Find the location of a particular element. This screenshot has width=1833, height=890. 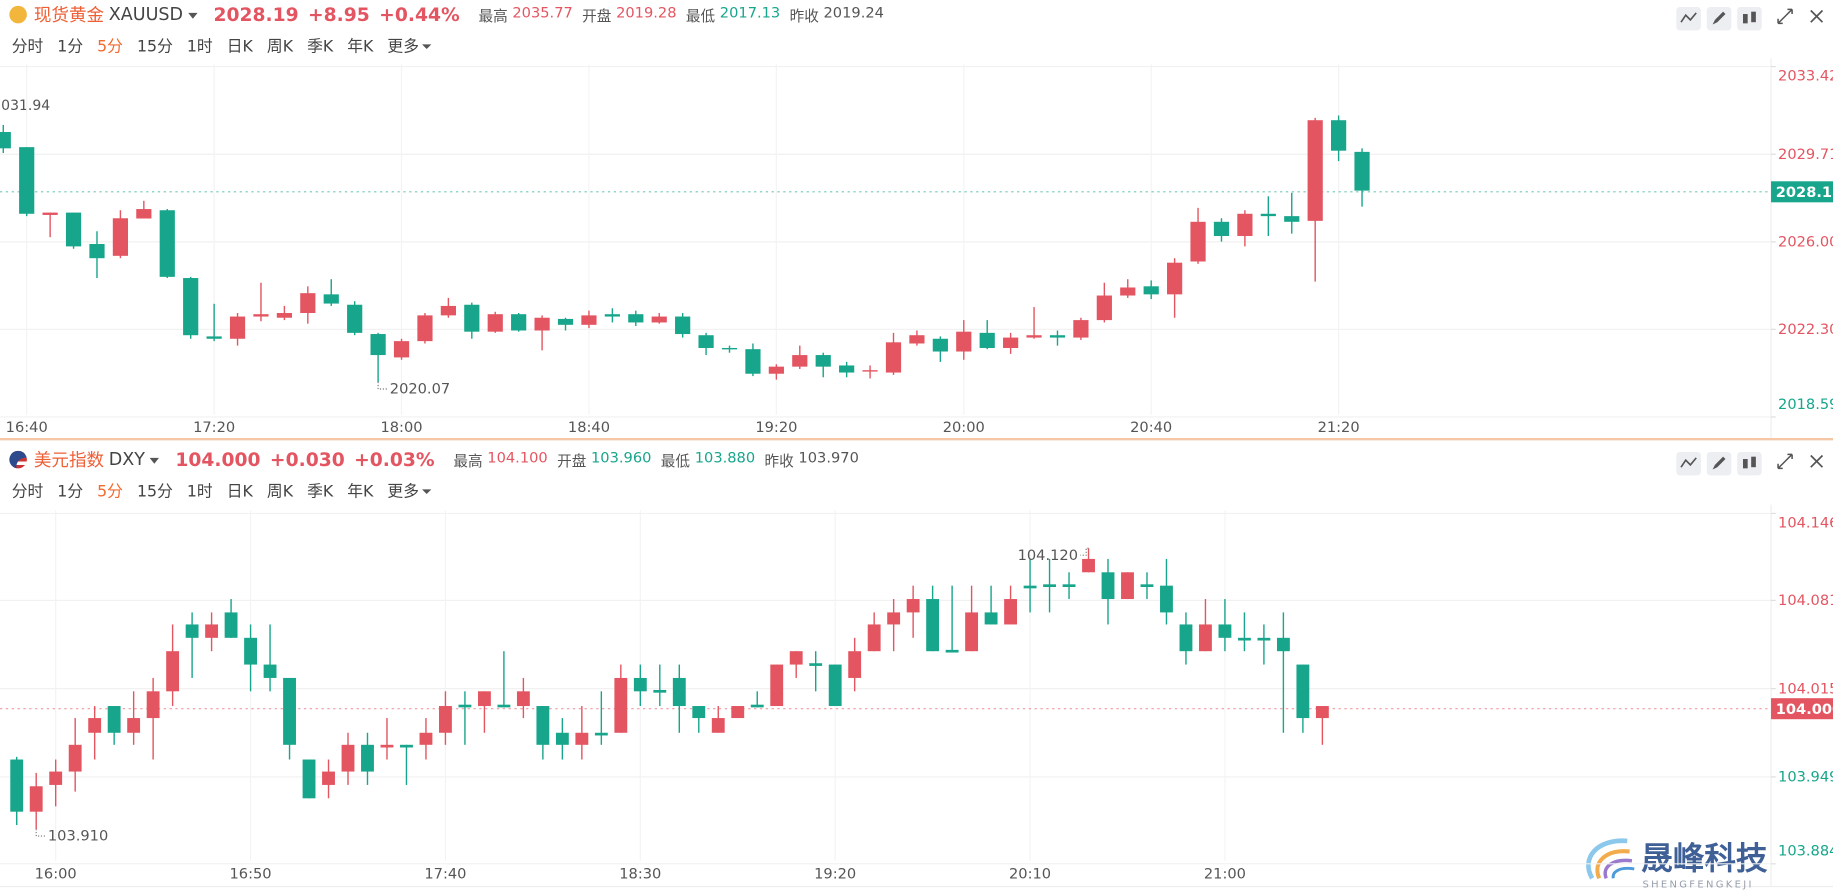

price: 104.000 is located at coordinates (218, 459).